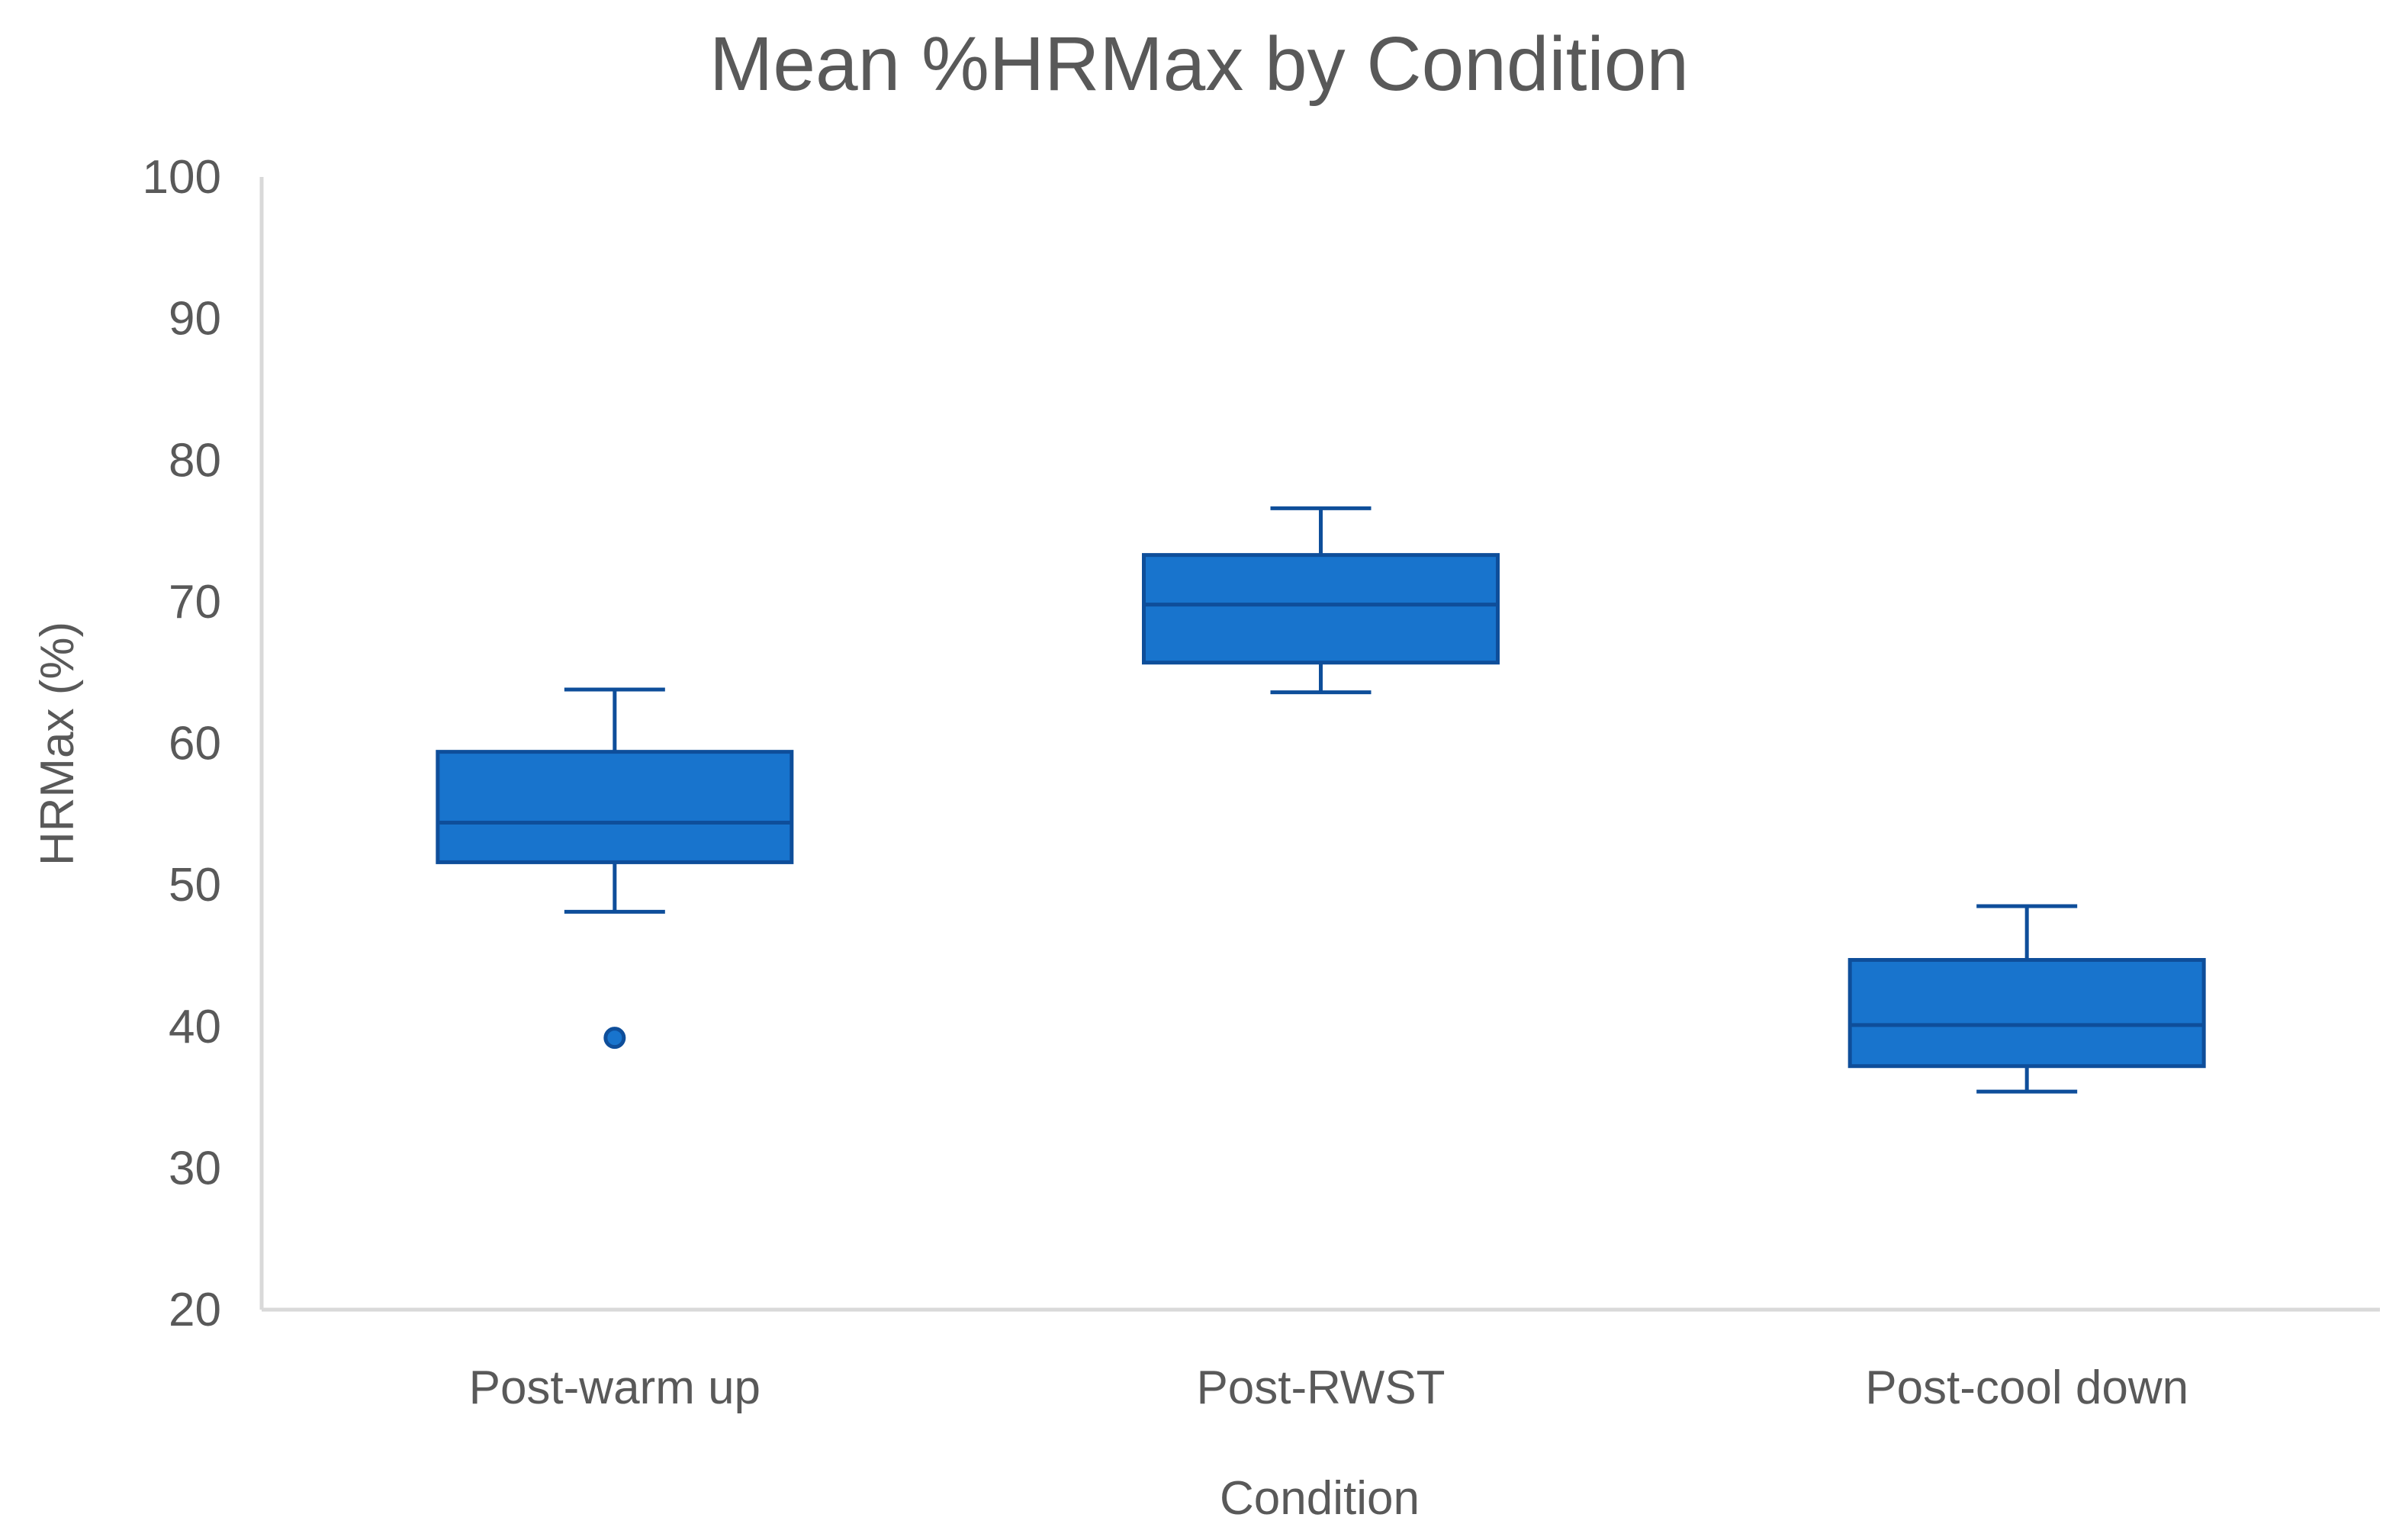 Image resolution: width=2399 pixels, height=1540 pixels. Describe the element at coordinates (195, 1027) in the screenshot. I see `y-tick-label: 40` at that location.